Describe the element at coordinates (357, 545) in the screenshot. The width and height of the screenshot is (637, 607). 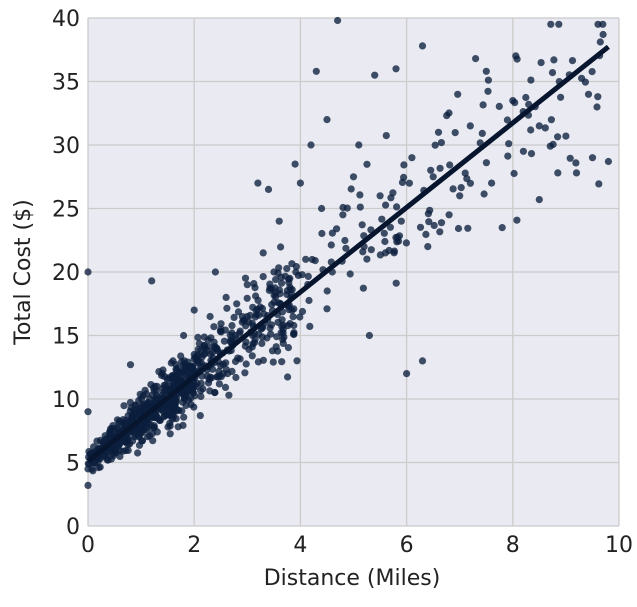
I see `x-tick-labels: 0 2 4 6 8 10` at that location.